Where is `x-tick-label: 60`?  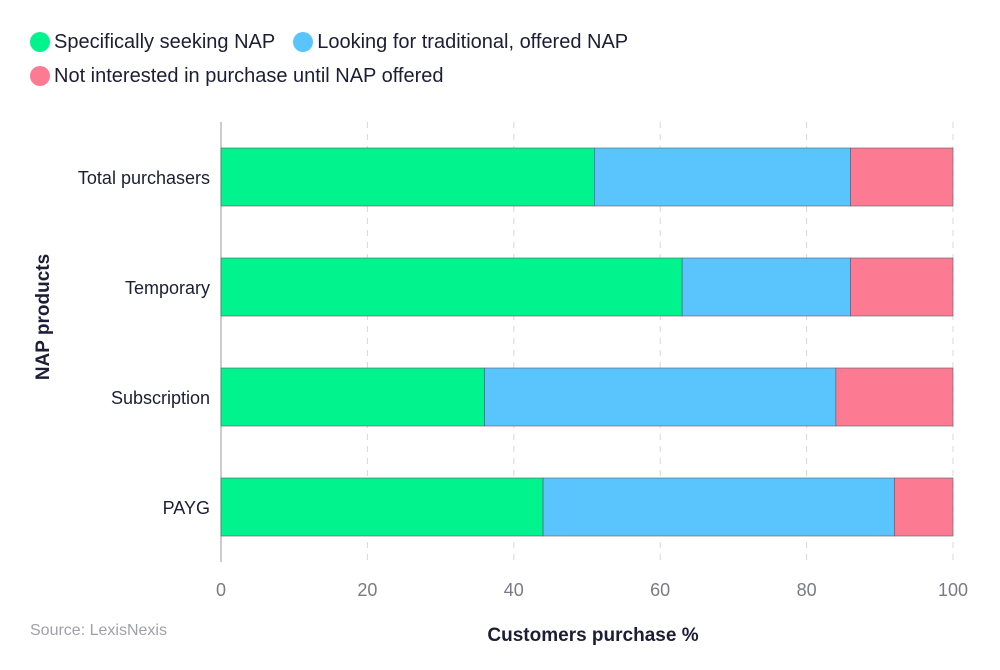 x-tick-label: 60 is located at coordinates (660, 590).